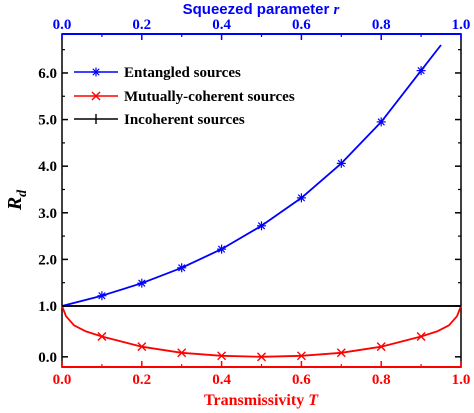 This screenshot has height=413, width=474. What do you see at coordinates (461, 25) in the screenshot?
I see `top-tick-label: 1.0` at bounding box center [461, 25].